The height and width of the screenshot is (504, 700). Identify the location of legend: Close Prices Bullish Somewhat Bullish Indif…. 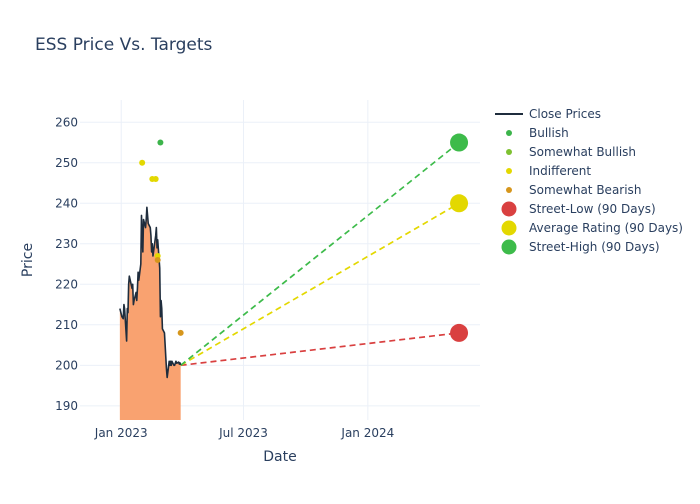
(589, 181).